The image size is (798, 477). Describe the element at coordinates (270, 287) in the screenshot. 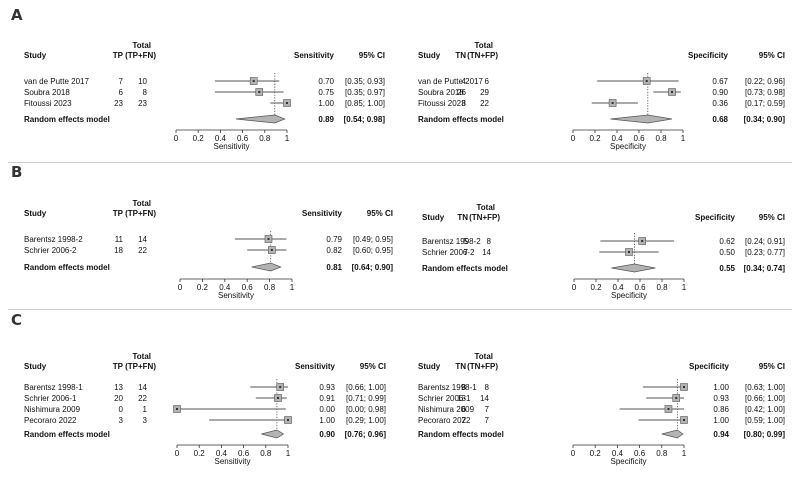

I see `x-tick-label: 0.8` at that location.